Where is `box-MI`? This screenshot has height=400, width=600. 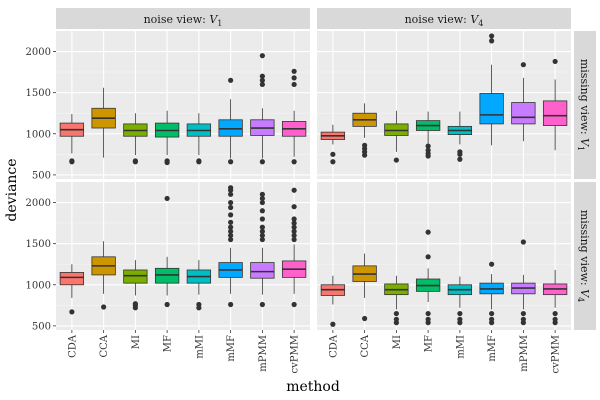 box-MI is located at coordinates (396, 300).